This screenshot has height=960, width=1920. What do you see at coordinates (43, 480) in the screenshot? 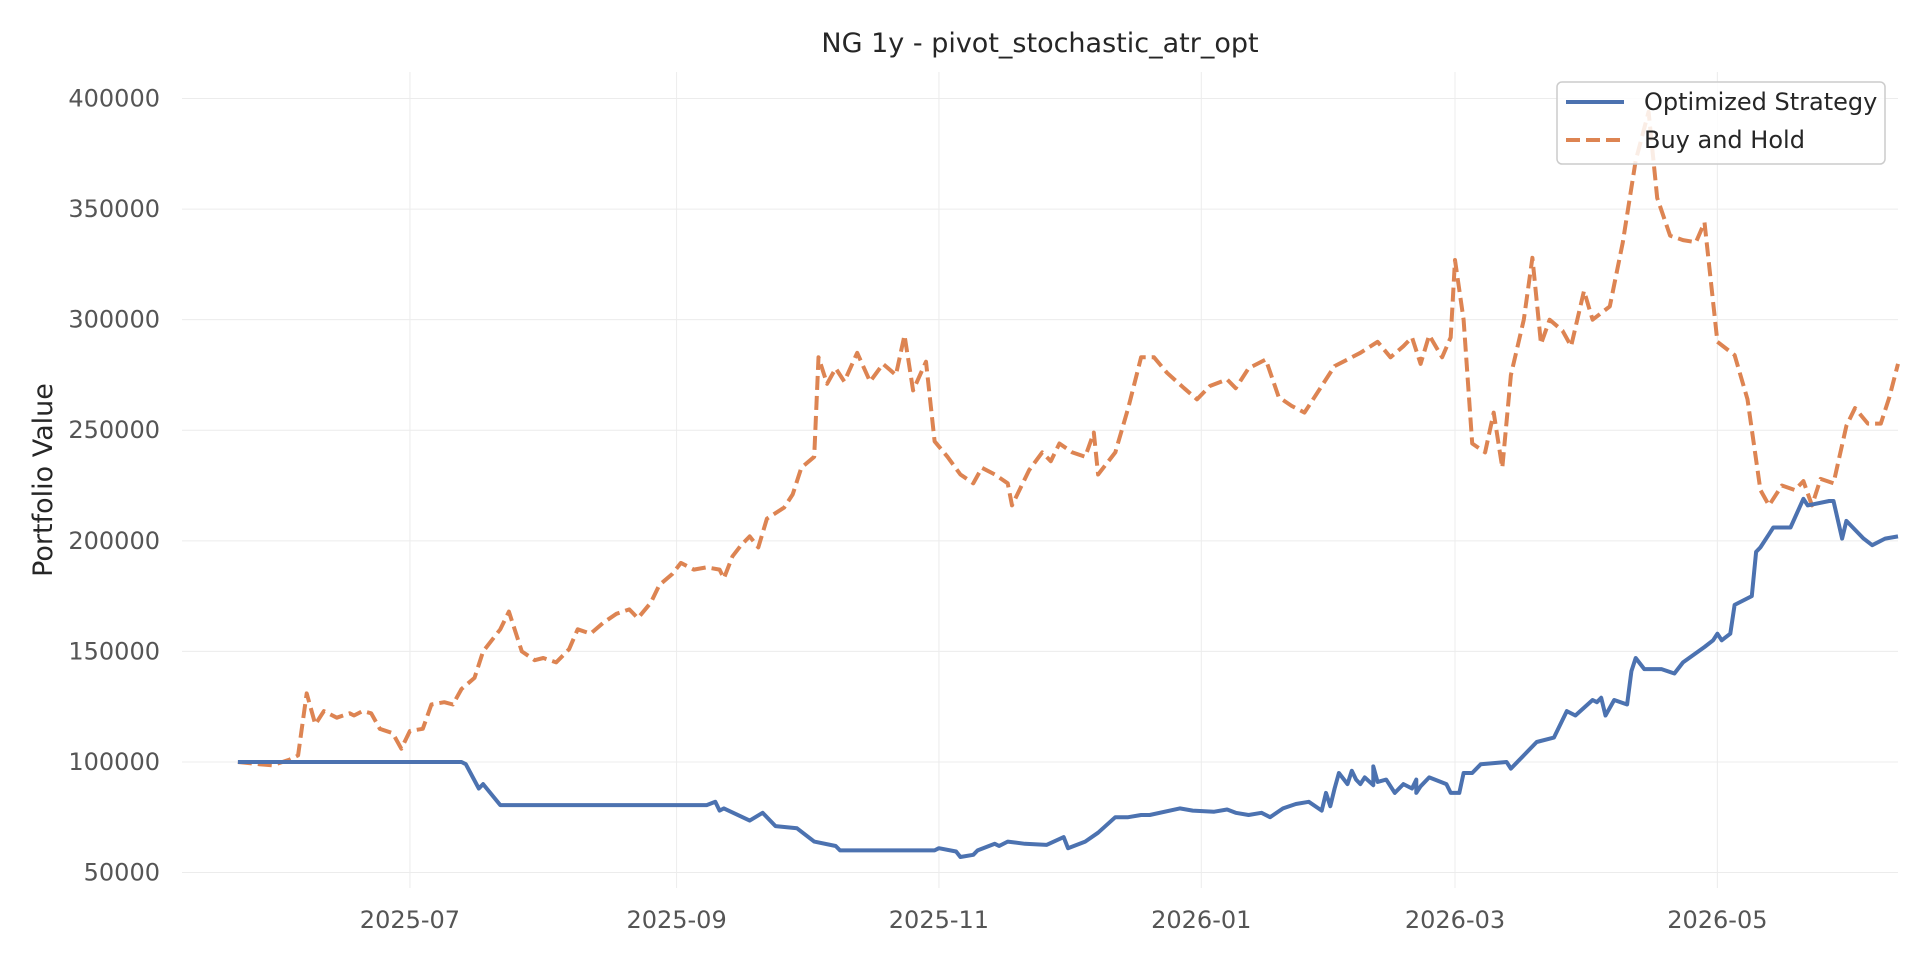
I see `y-axis-label: Portfolio Value` at bounding box center [43, 480].